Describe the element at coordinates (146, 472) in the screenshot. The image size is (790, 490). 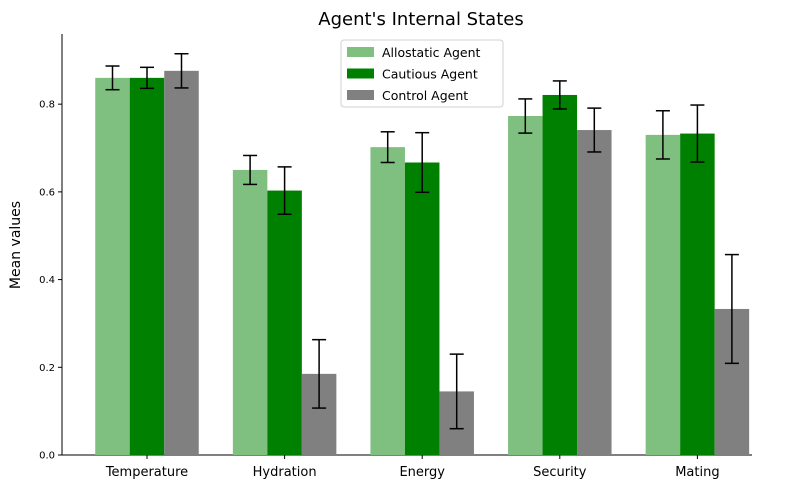
I see `x-tick-label: Temperature` at that location.